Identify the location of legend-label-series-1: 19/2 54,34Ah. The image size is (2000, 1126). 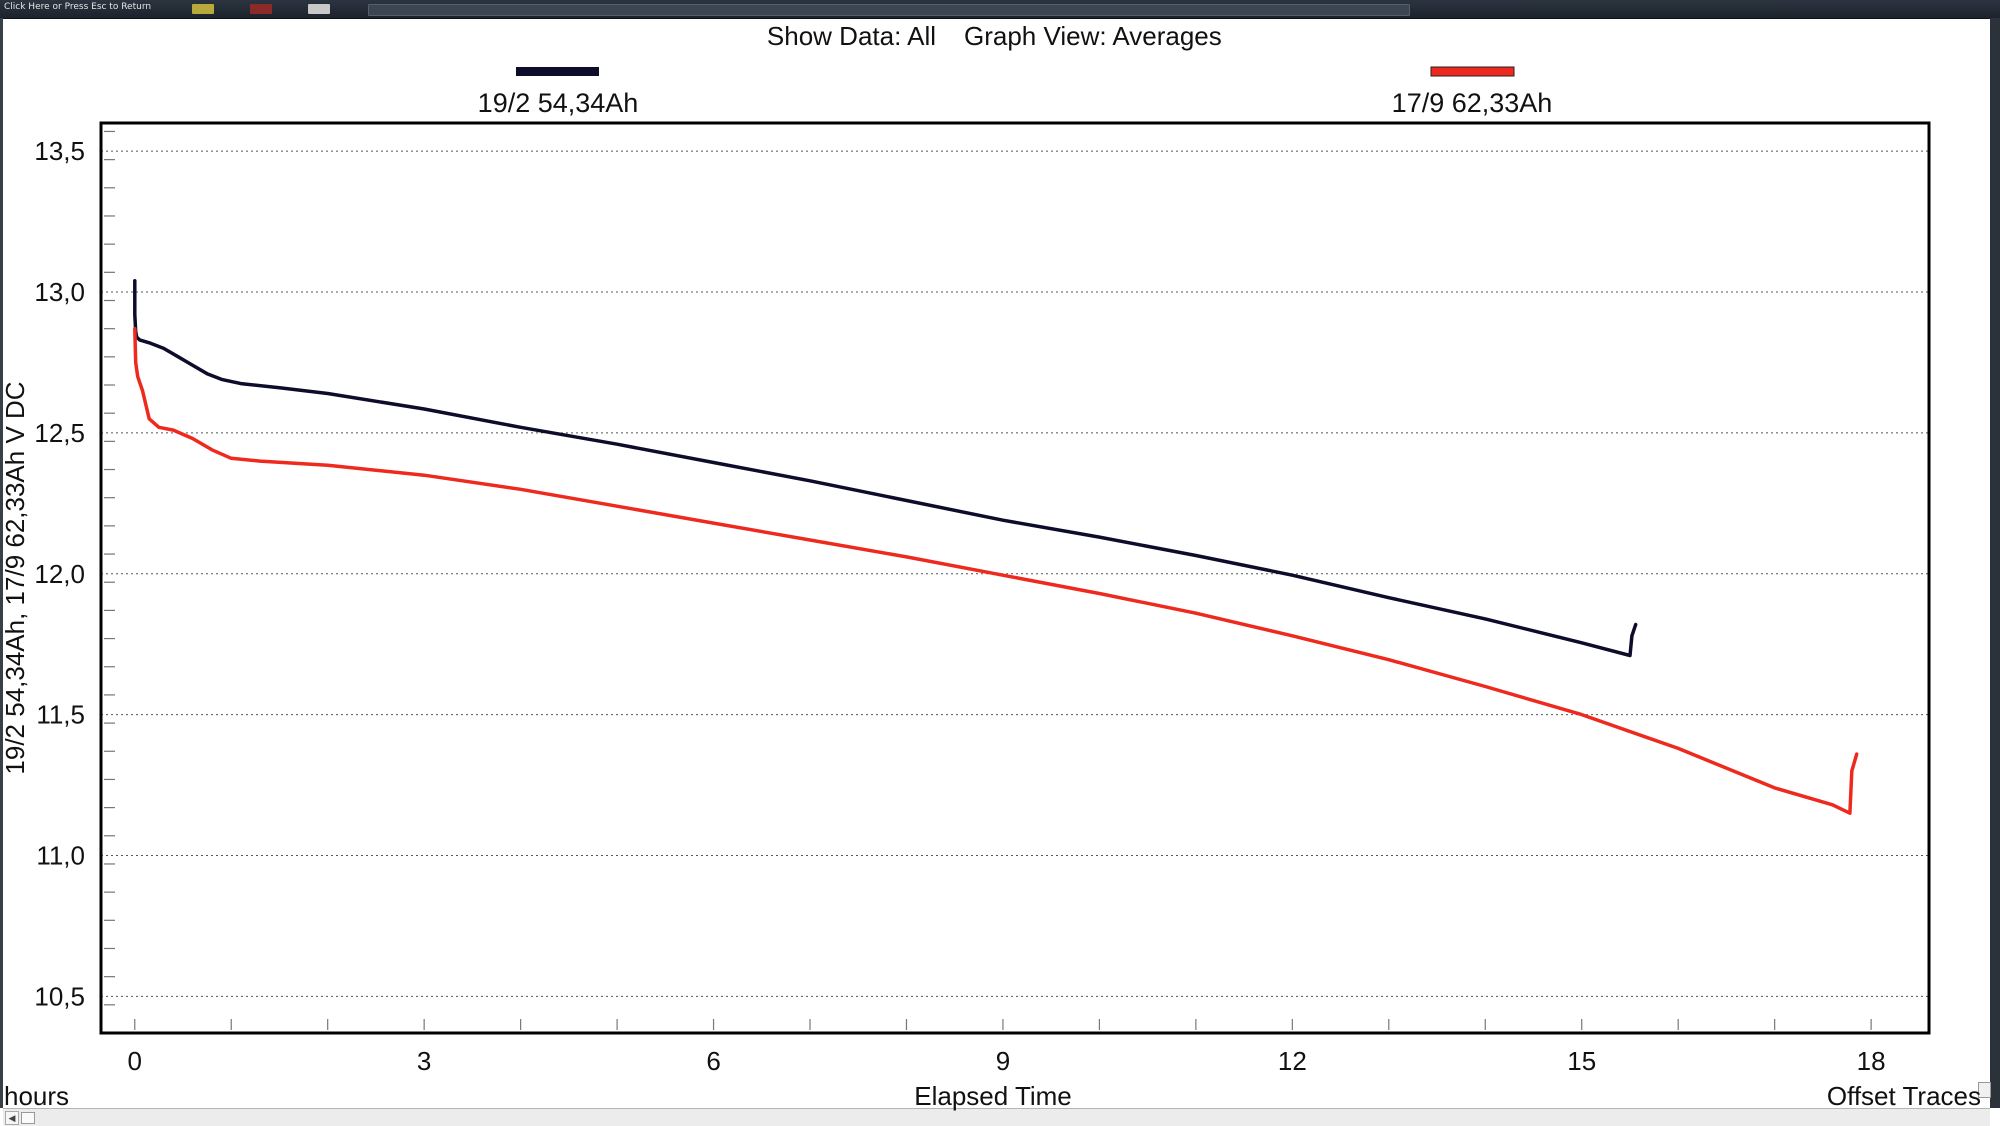
(558, 103).